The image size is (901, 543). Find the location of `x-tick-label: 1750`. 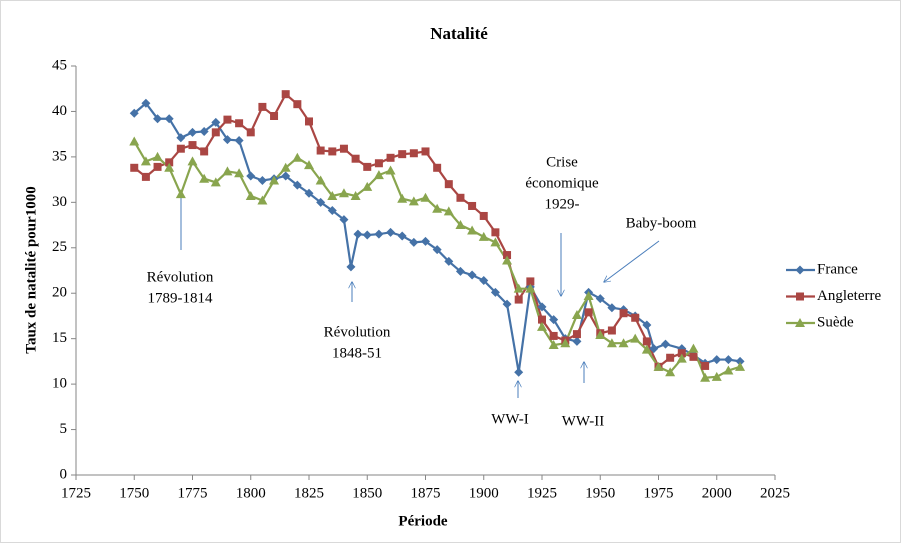

x-tick-label: 1750 is located at coordinates (134, 493).